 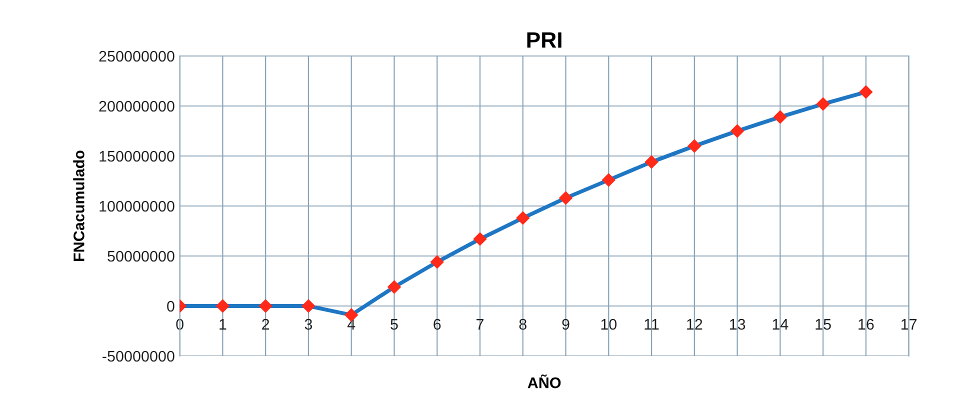 What do you see at coordinates (823, 324) in the screenshot?
I see `x-tick-label: 15` at bounding box center [823, 324].